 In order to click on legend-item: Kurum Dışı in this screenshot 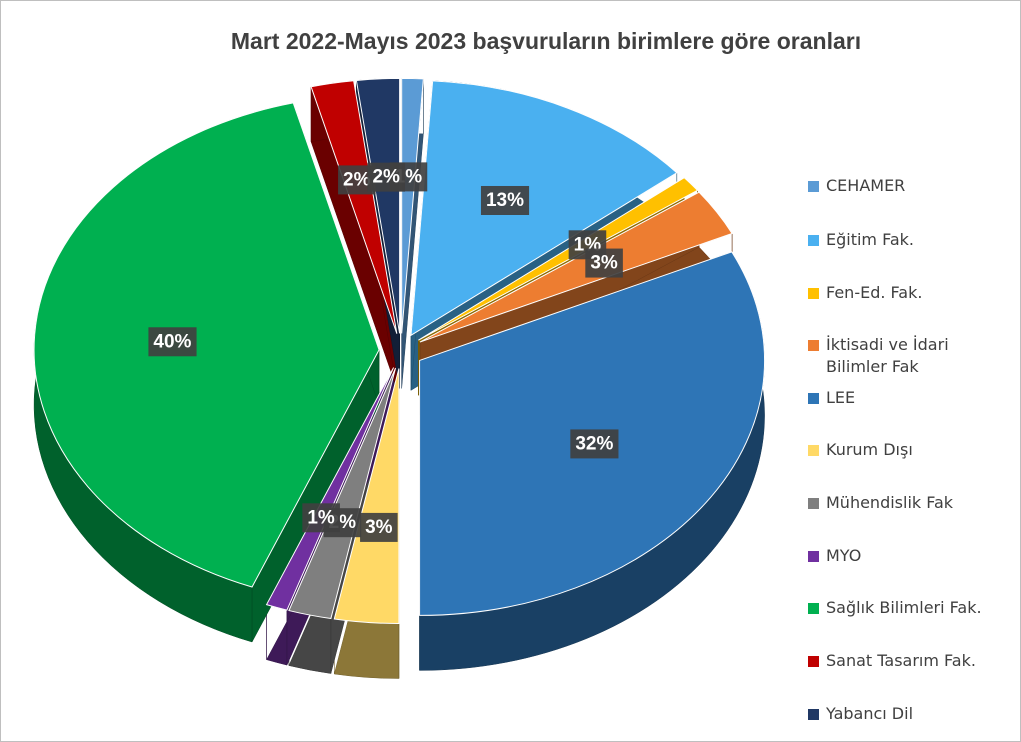, I will do `click(908, 450)`.